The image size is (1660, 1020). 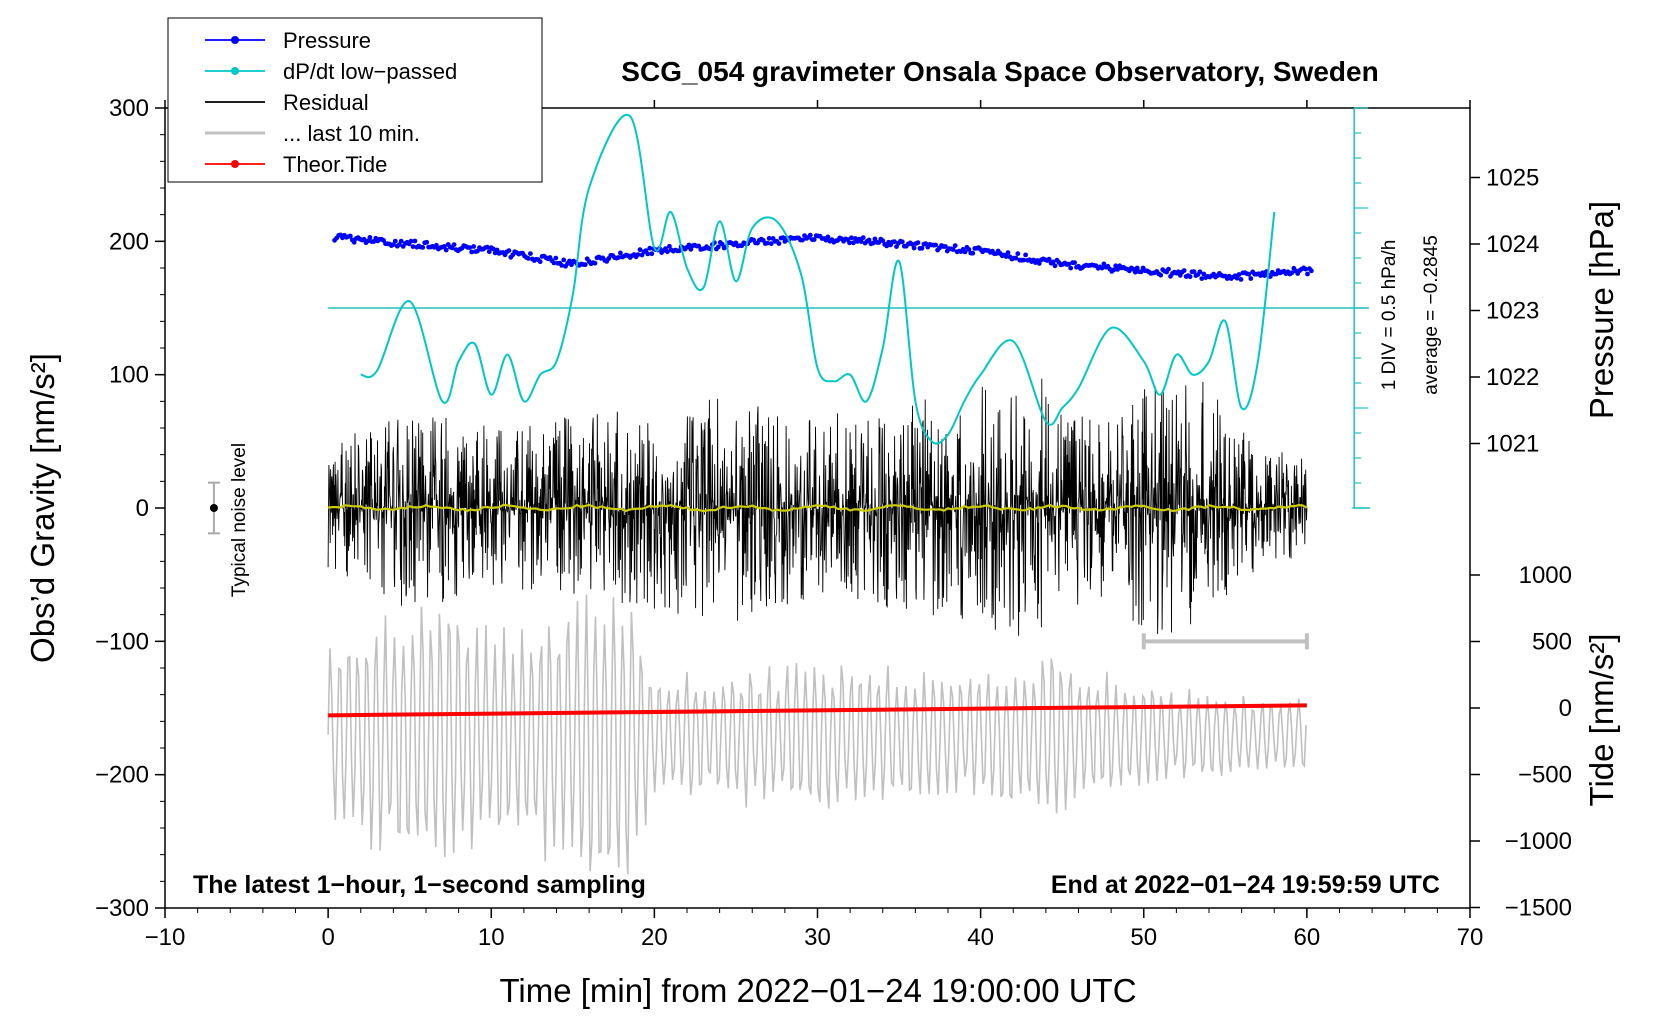 What do you see at coordinates (817, 710) in the screenshot?
I see `series-theor-tide` at bounding box center [817, 710].